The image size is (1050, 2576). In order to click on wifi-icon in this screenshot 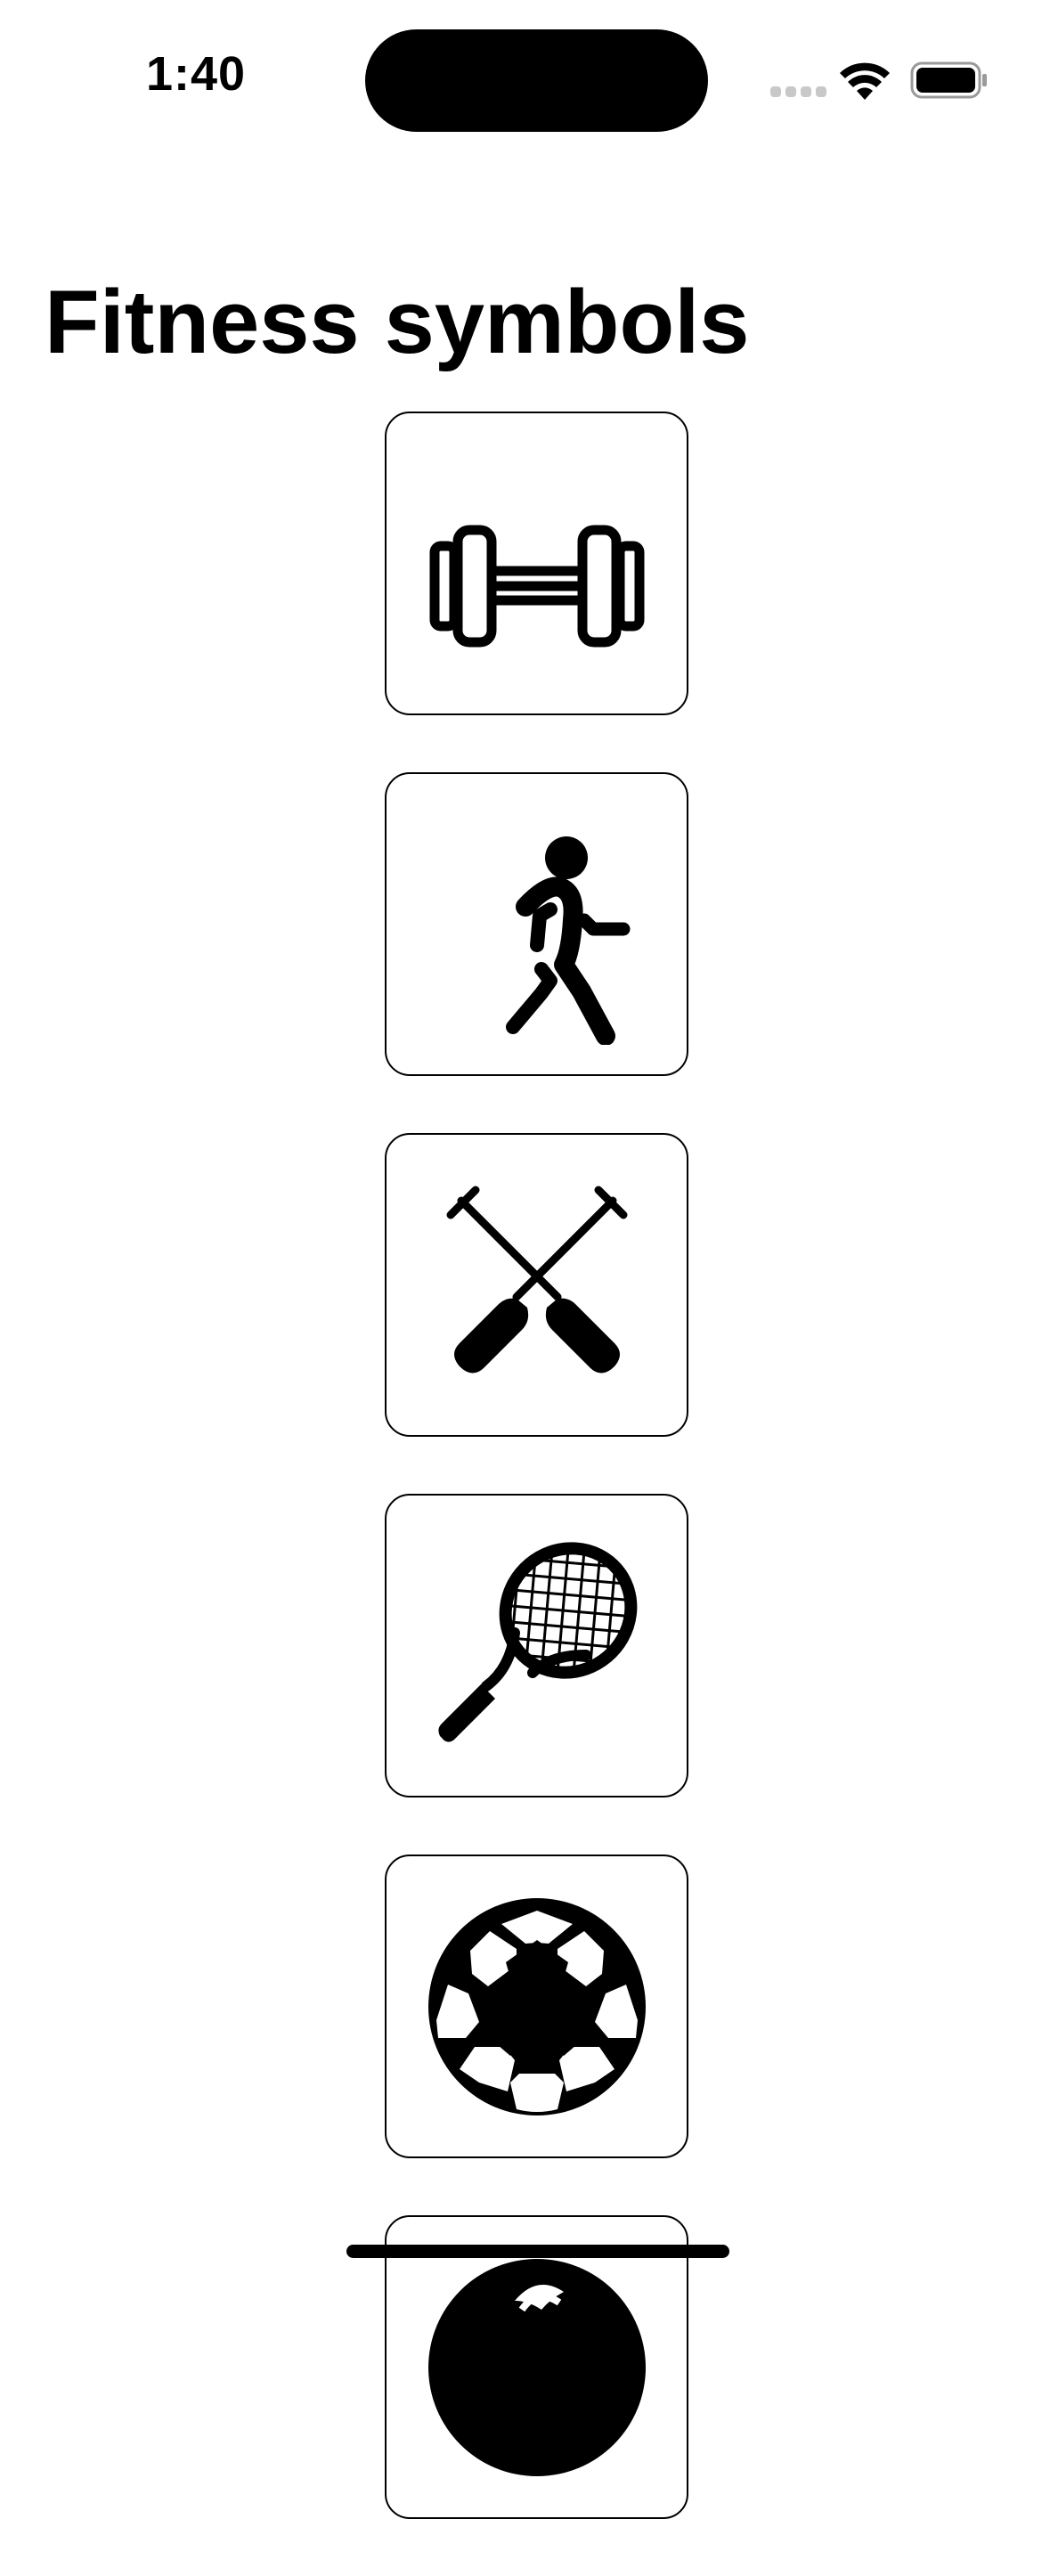, I will do `click(865, 81)`.